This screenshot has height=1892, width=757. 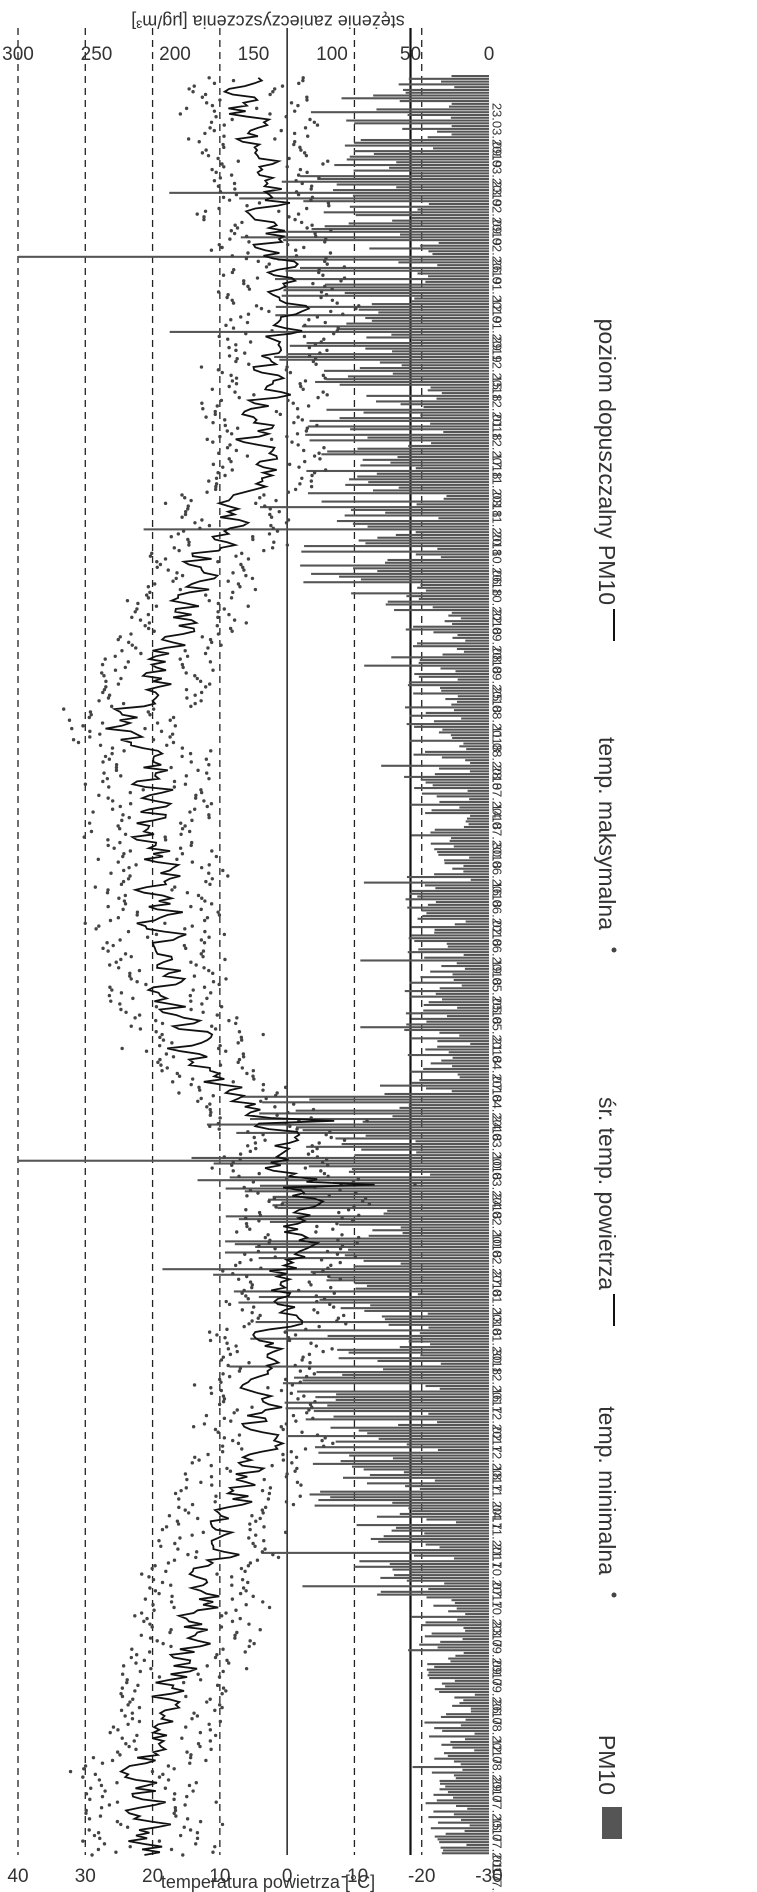 I want to click on pm-tick-label: 250, so click(x=97, y=54).